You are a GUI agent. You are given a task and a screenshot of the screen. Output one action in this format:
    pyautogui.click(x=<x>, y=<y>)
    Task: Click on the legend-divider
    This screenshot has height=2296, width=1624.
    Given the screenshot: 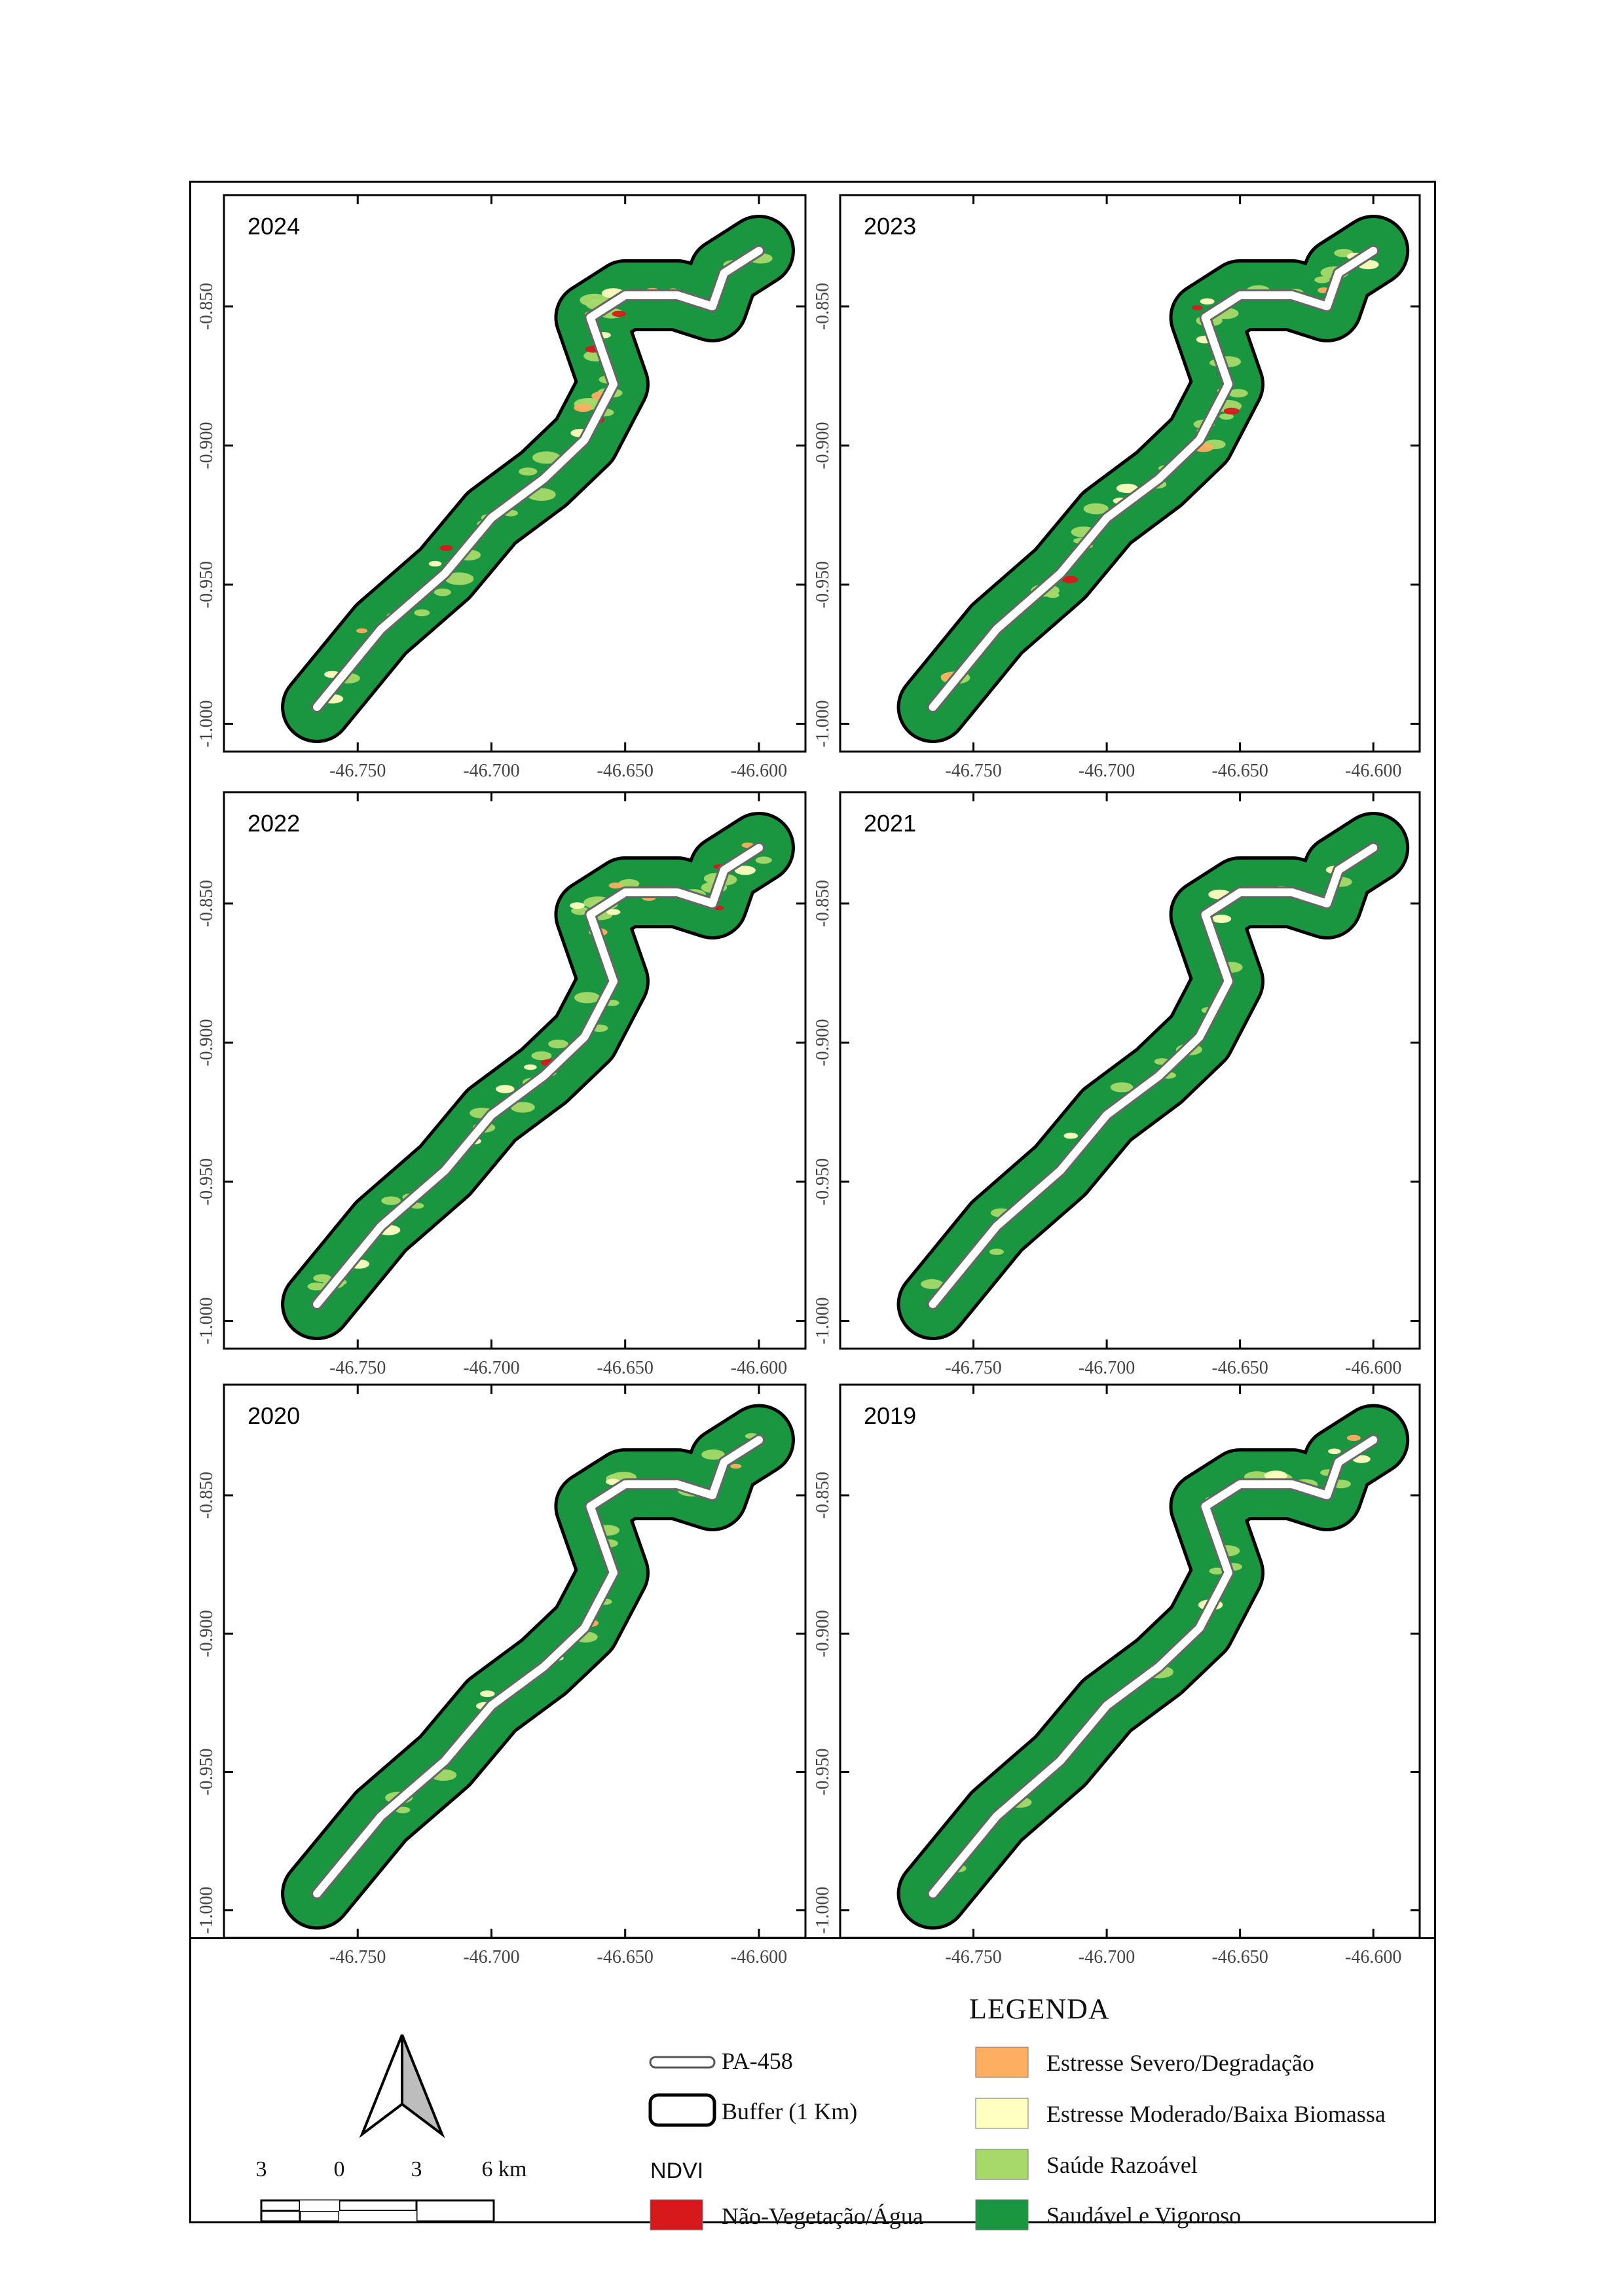 What is the action you would take?
    pyautogui.click(x=812, y=1938)
    